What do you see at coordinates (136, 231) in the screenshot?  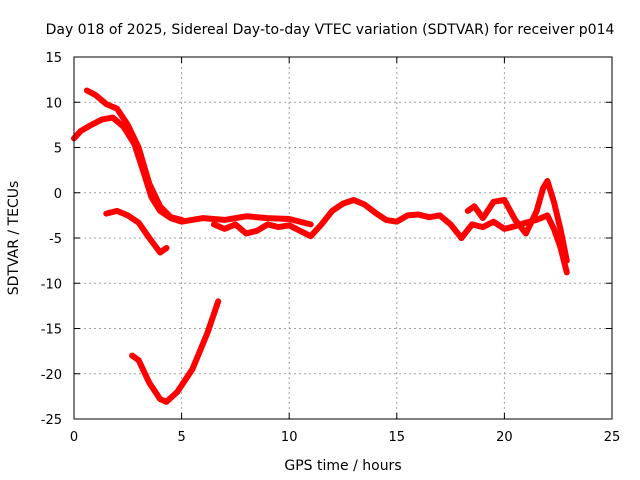 I see `trace-arc-lower` at bounding box center [136, 231].